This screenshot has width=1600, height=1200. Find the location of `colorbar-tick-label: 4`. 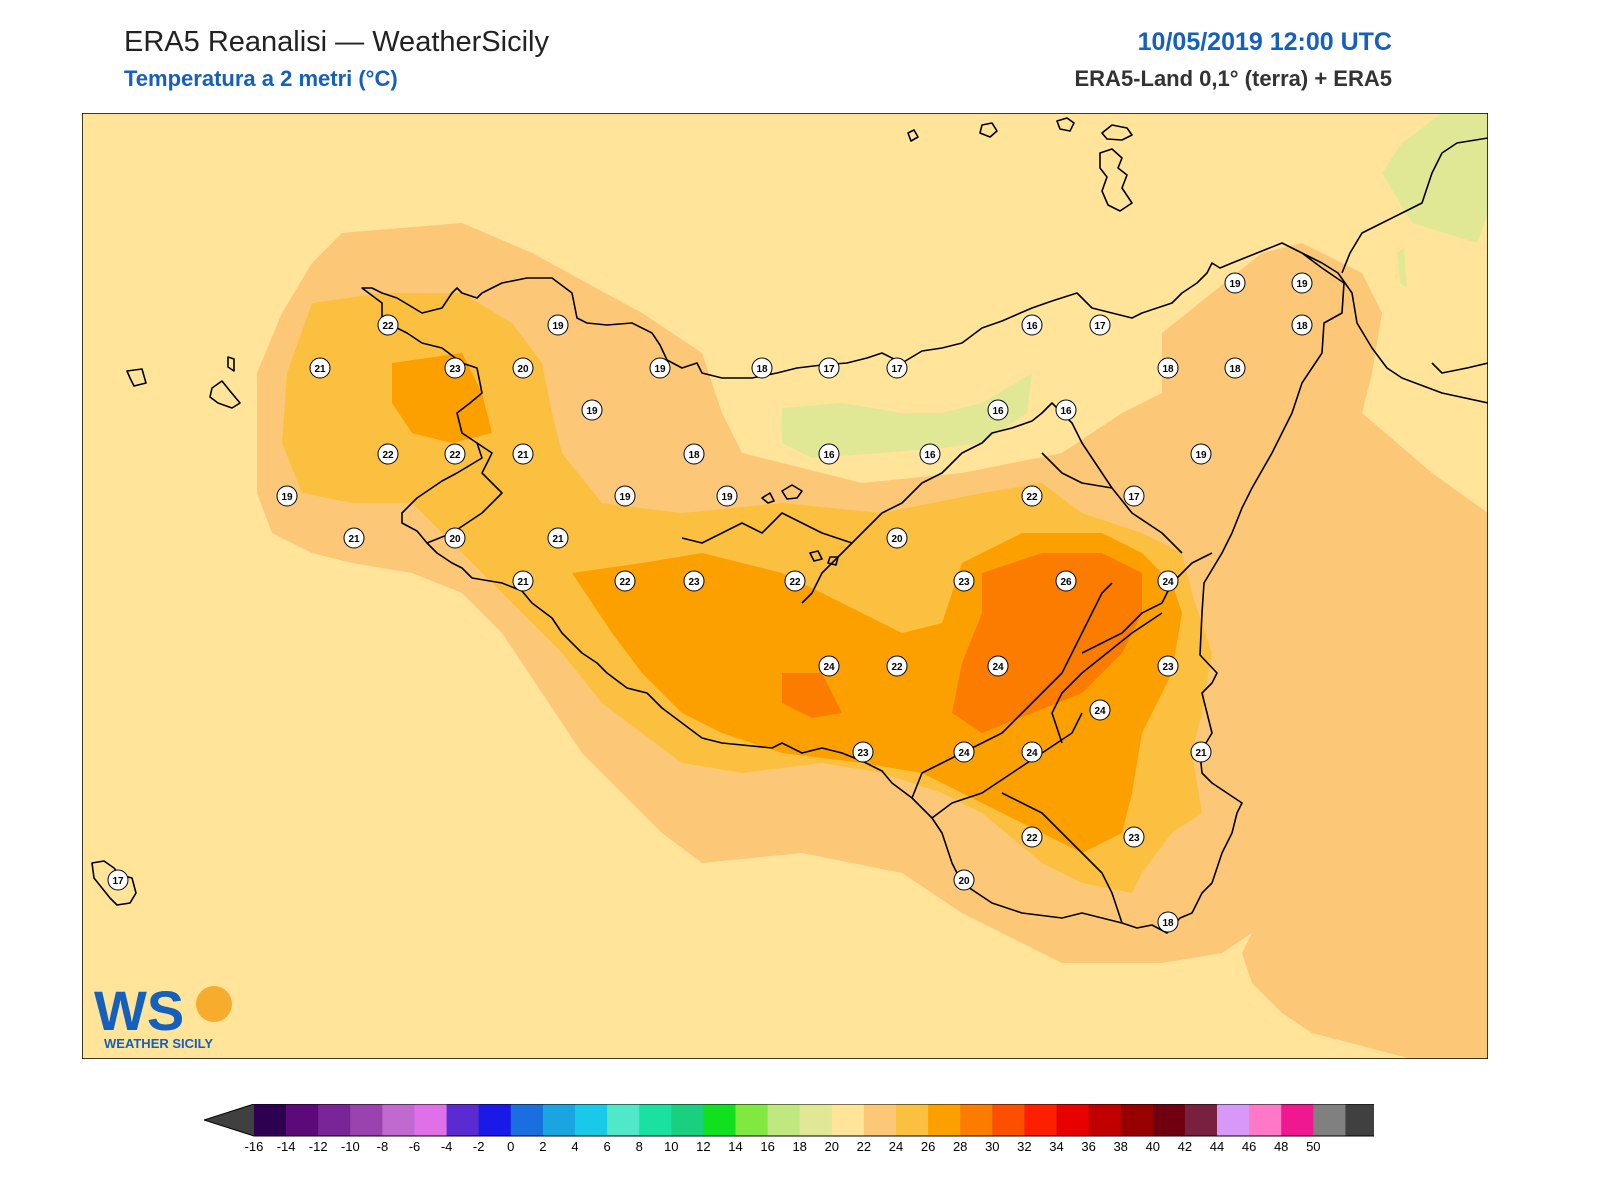

colorbar-tick-label: 4 is located at coordinates (574, 1146).